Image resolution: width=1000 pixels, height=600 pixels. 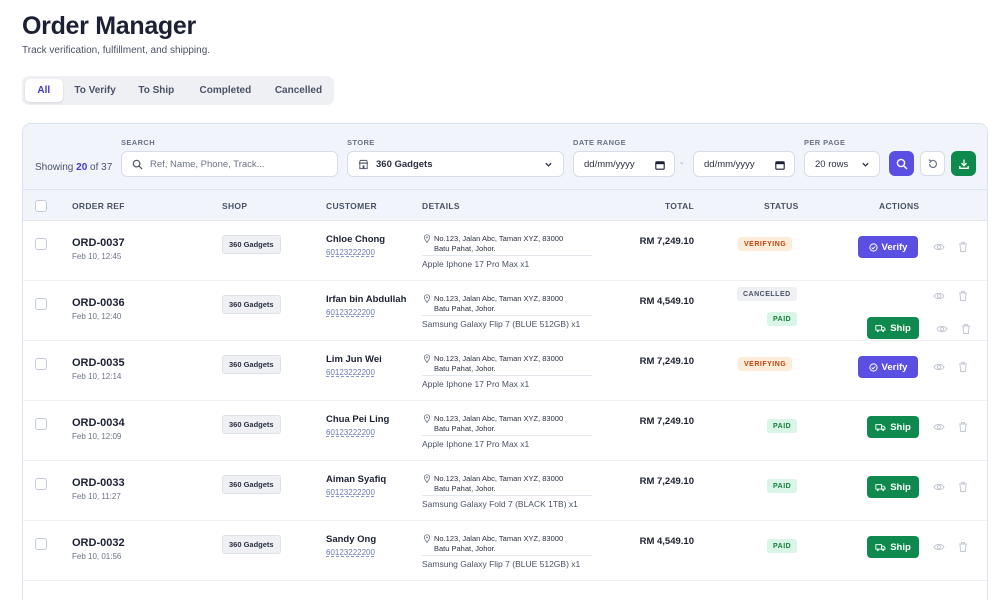 What do you see at coordinates (666, 421) in the screenshot?
I see `order-total: RM 7,249.10` at bounding box center [666, 421].